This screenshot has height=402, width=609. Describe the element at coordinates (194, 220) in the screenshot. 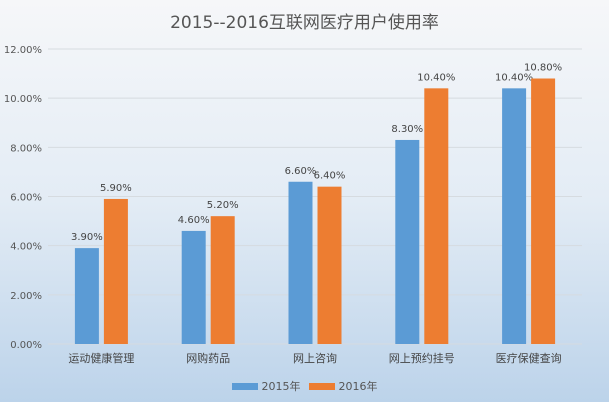

I see `data-label: 4.60%` at that location.